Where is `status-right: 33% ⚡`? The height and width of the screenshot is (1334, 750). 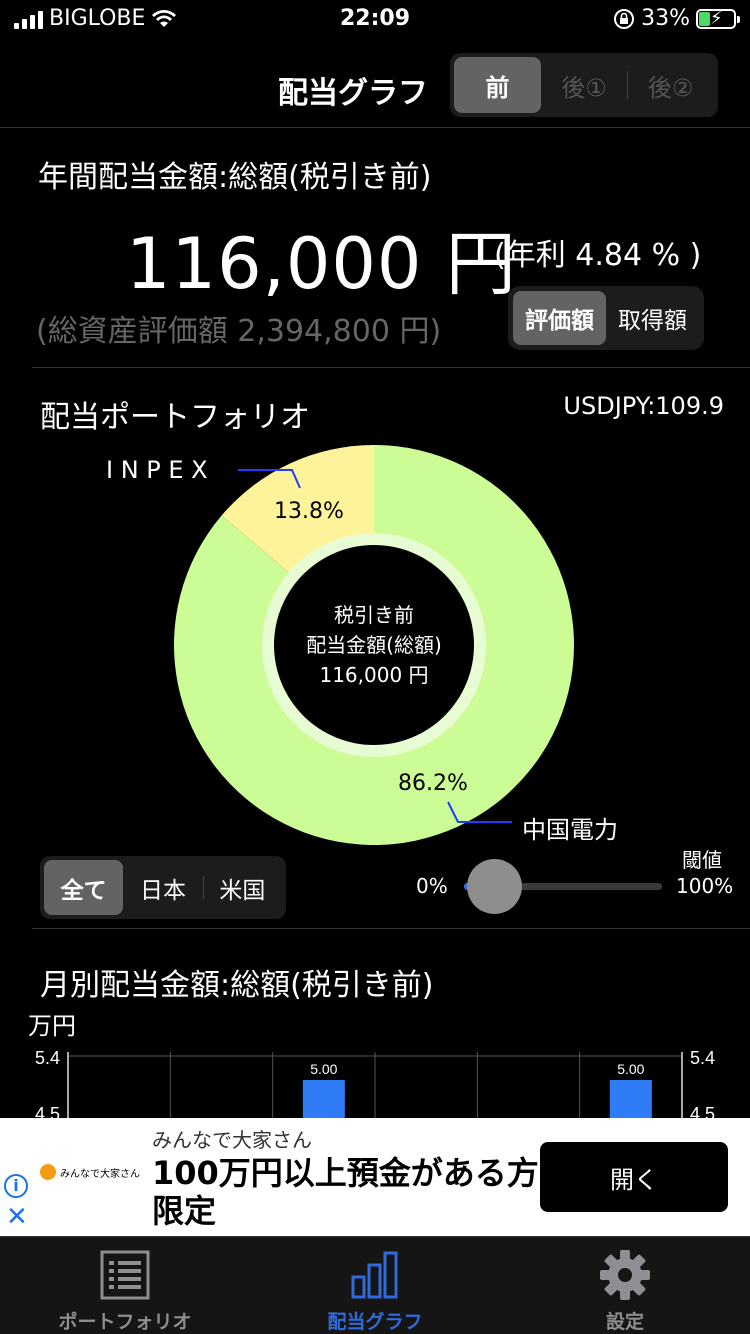
status-right: 33% ⚡ is located at coordinates (676, 18).